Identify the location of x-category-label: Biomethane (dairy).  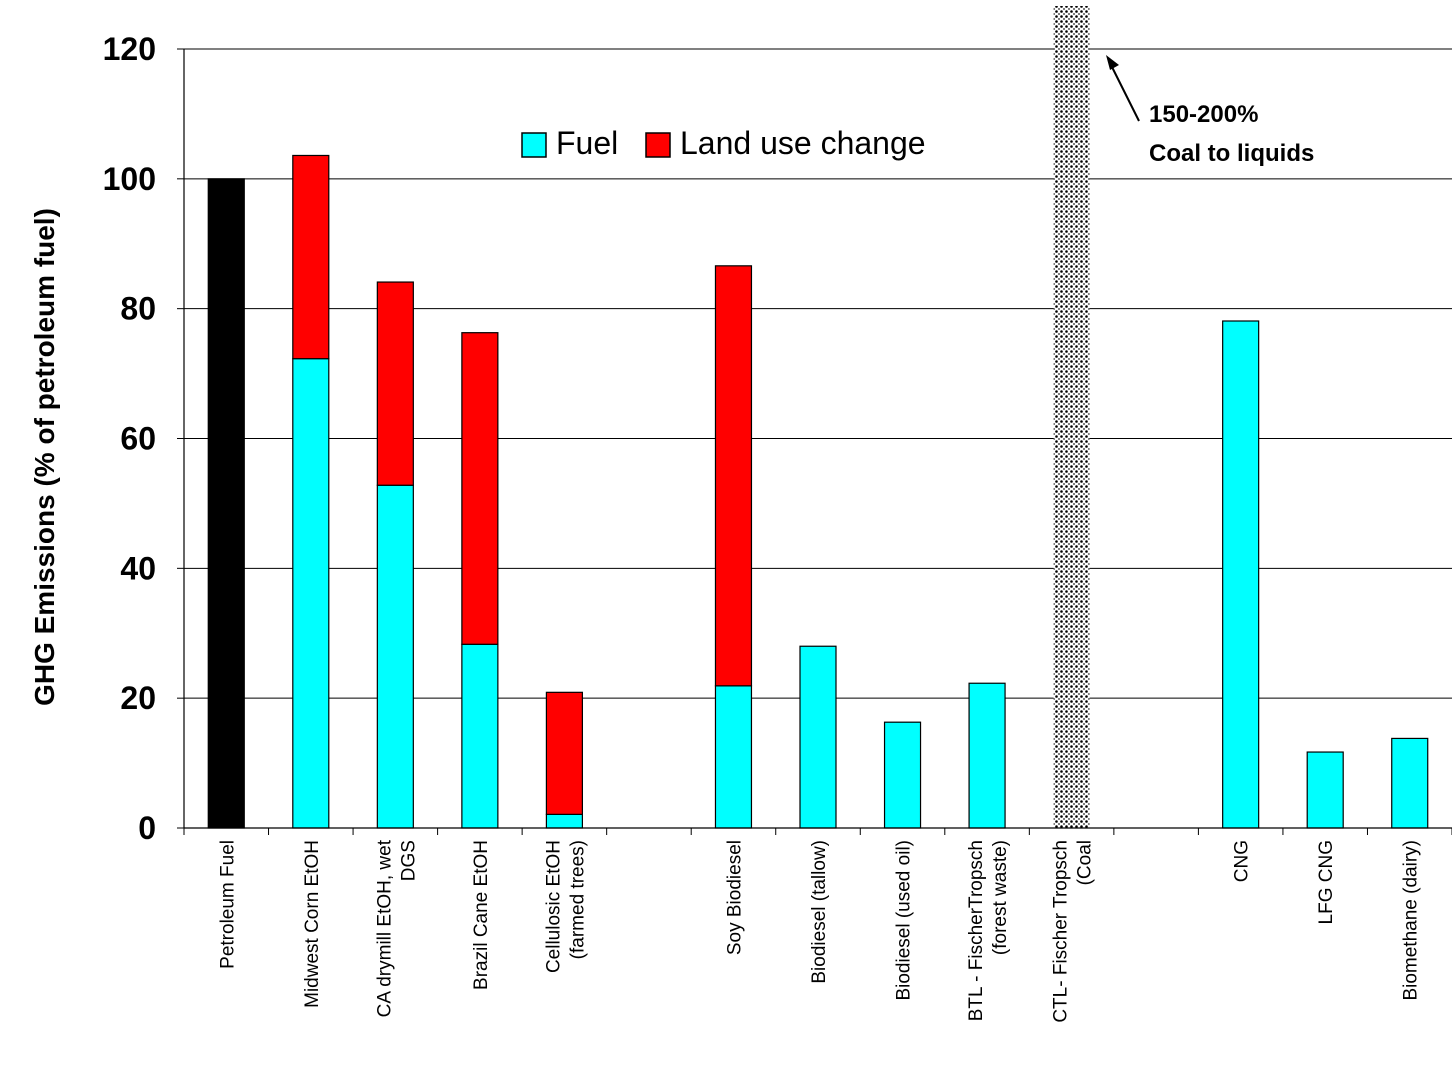
(1411, 920).